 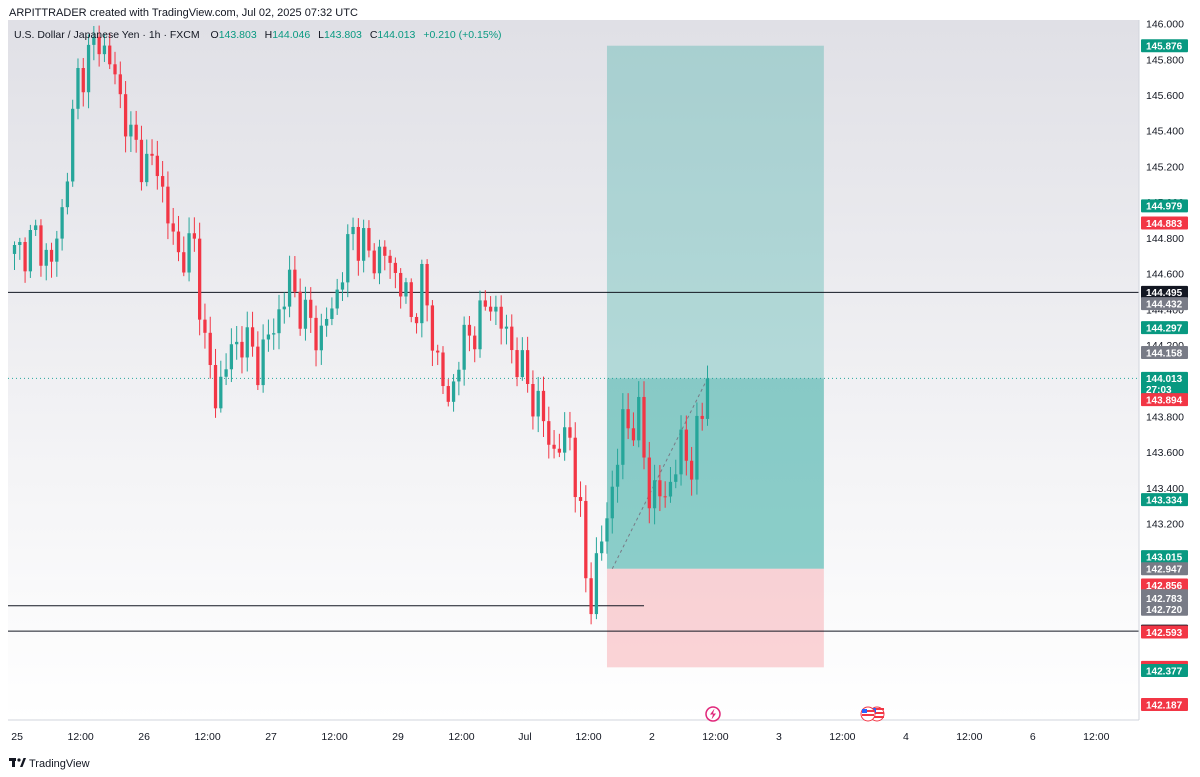 I want to click on price-badge: 144.979, so click(x=1164, y=206).